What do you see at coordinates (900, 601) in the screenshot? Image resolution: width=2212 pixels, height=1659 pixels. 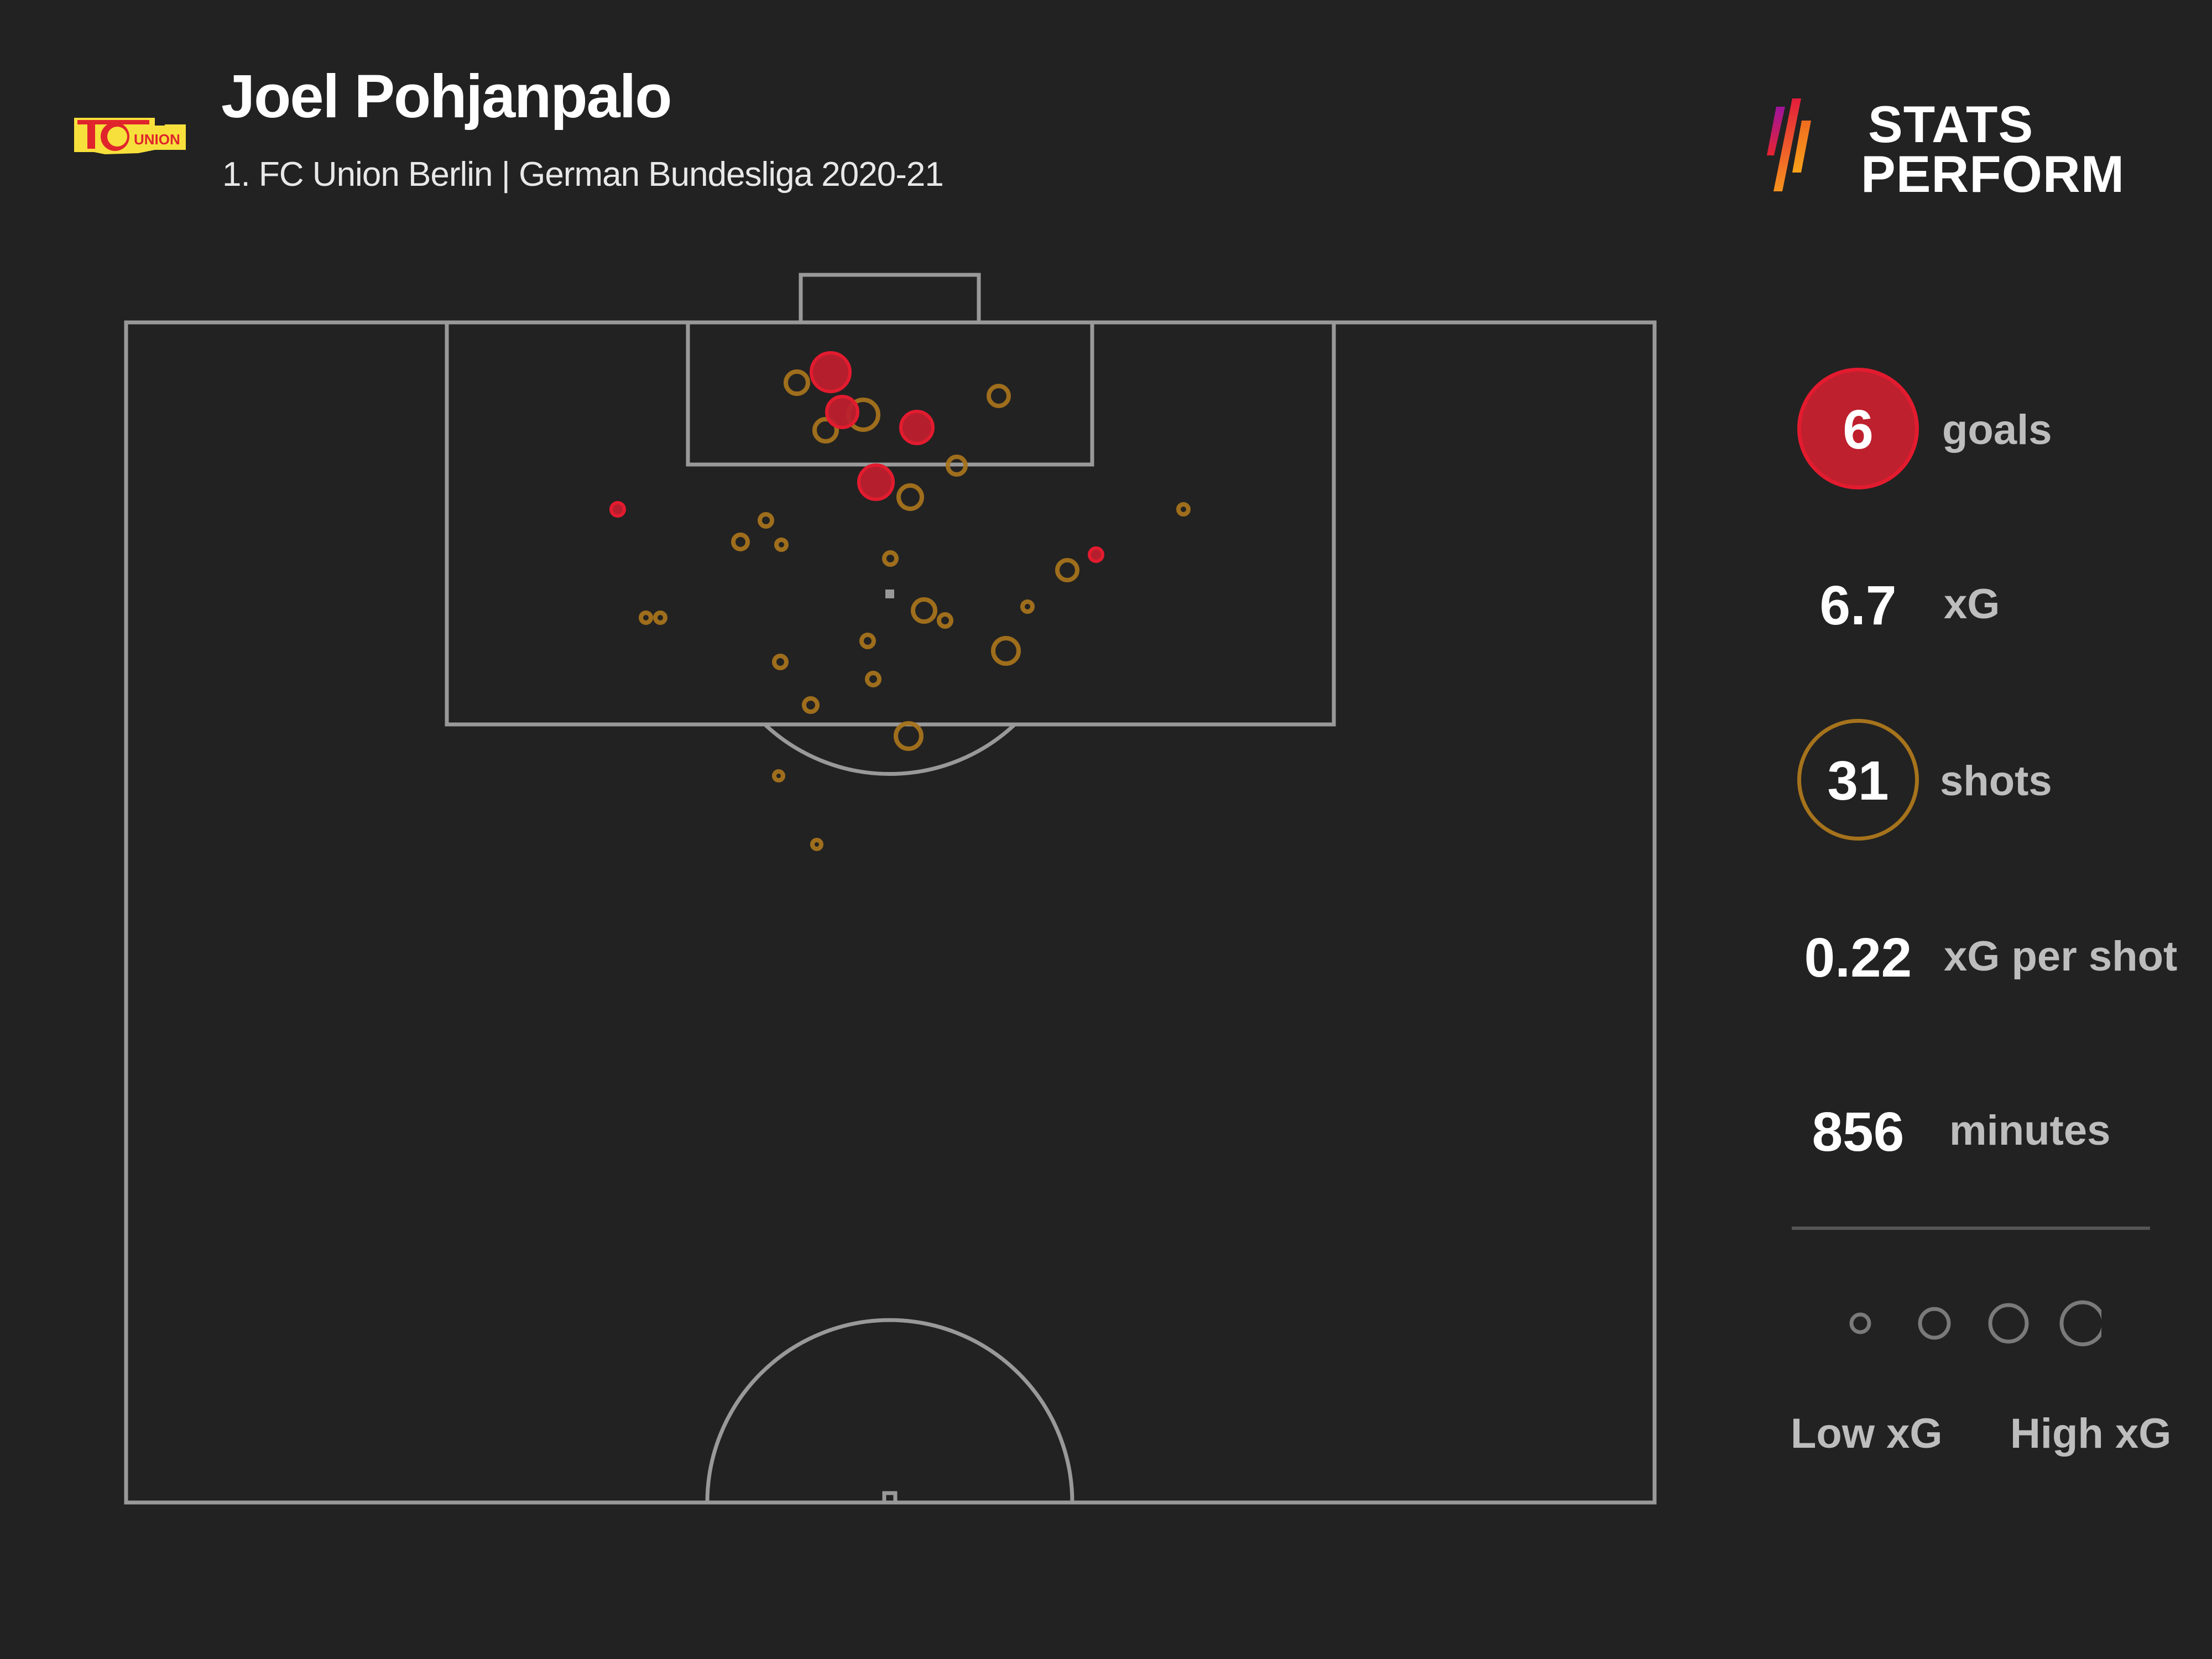 I see `shots-layer` at bounding box center [900, 601].